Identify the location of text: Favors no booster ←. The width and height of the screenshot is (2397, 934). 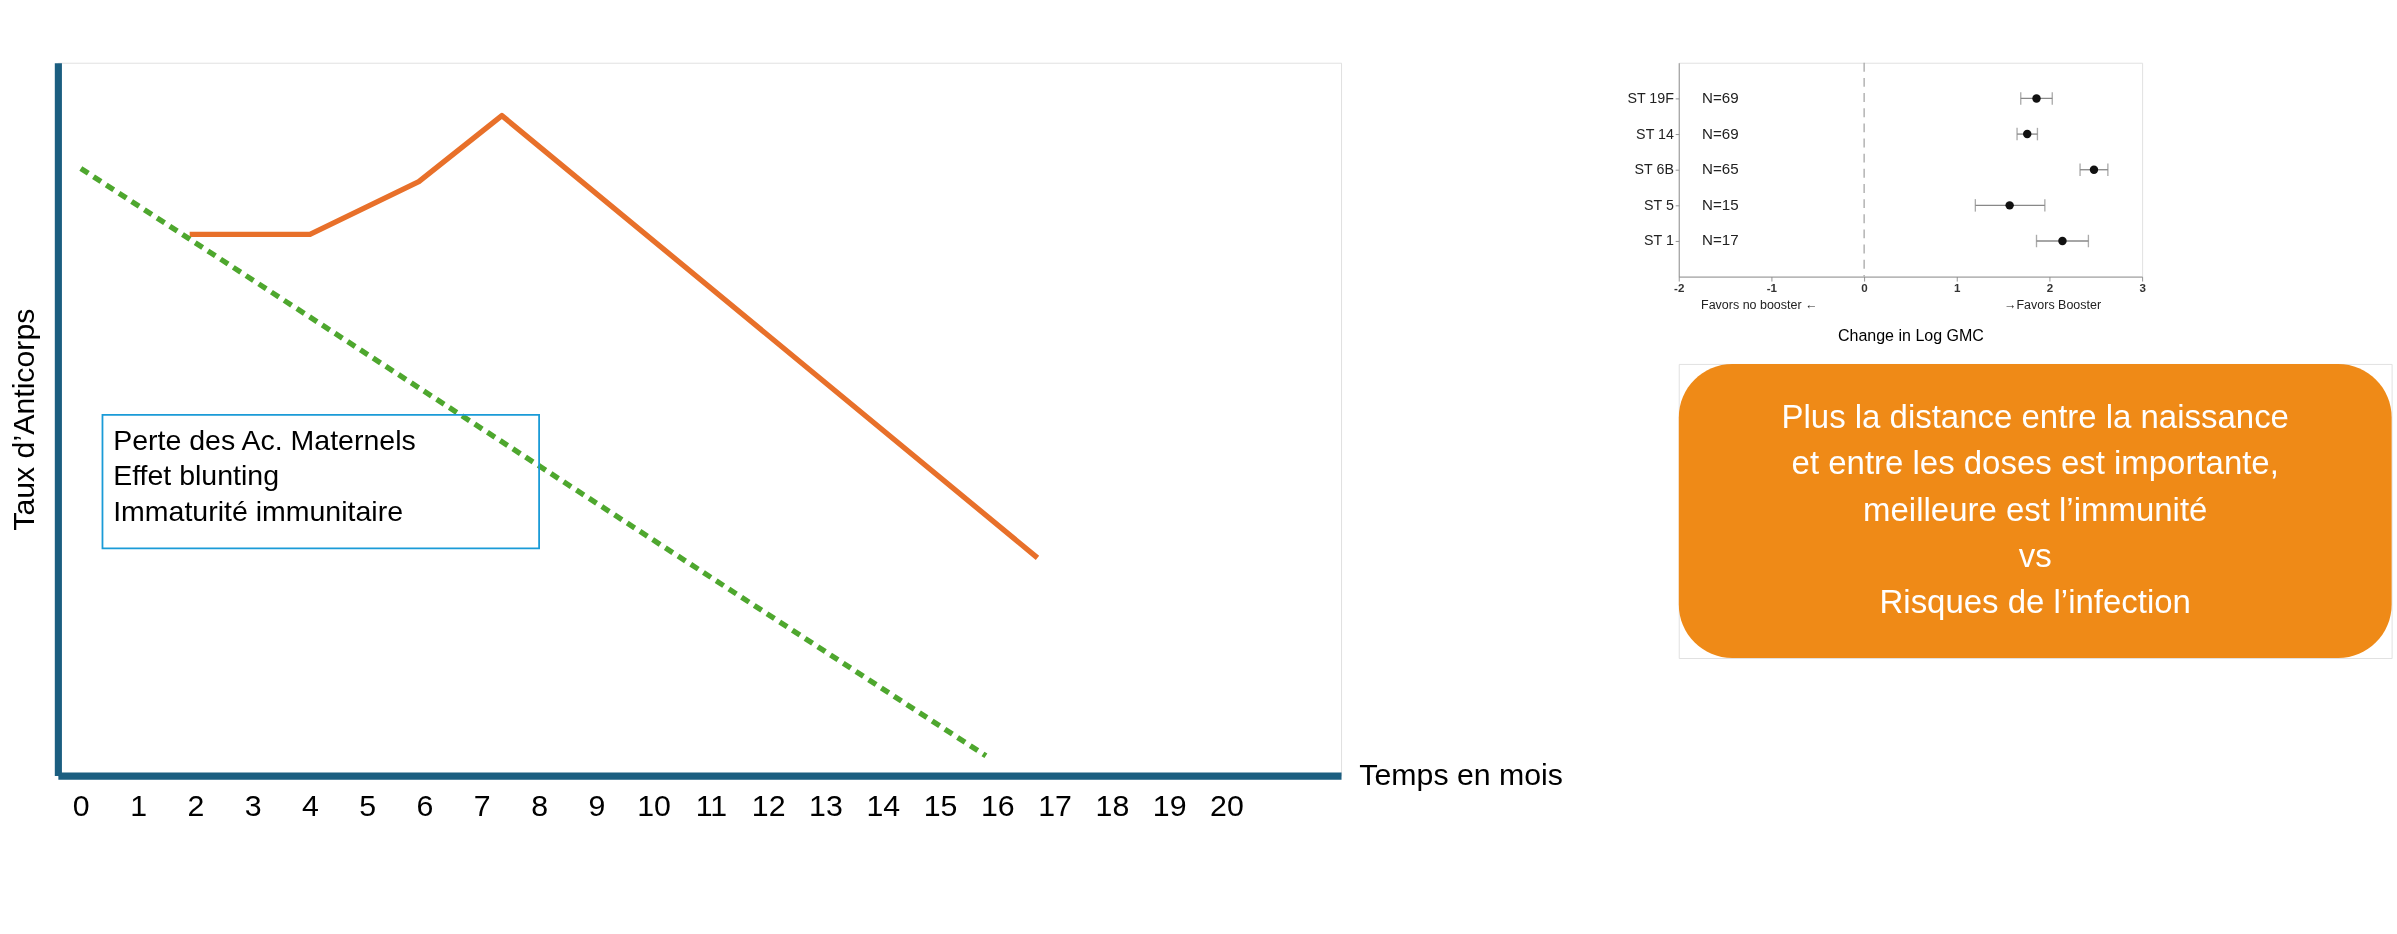
(1759, 304).